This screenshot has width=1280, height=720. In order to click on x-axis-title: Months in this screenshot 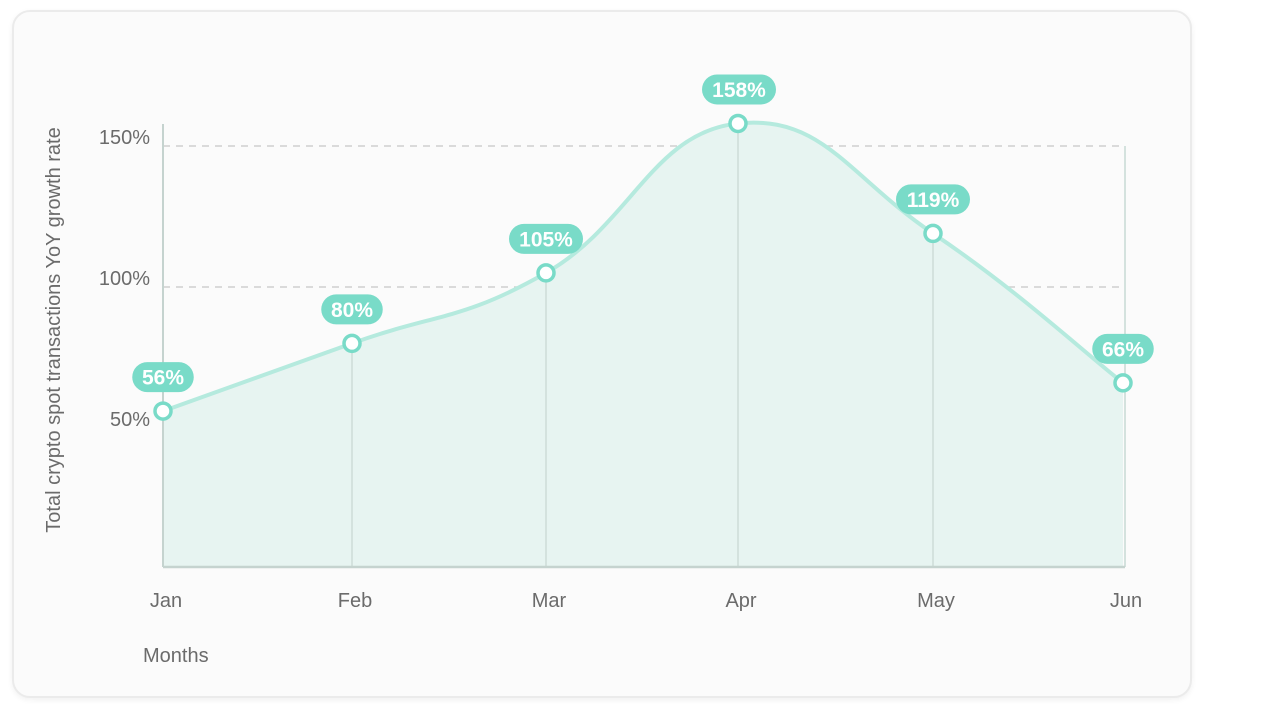, I will do `click(176, 656)`.